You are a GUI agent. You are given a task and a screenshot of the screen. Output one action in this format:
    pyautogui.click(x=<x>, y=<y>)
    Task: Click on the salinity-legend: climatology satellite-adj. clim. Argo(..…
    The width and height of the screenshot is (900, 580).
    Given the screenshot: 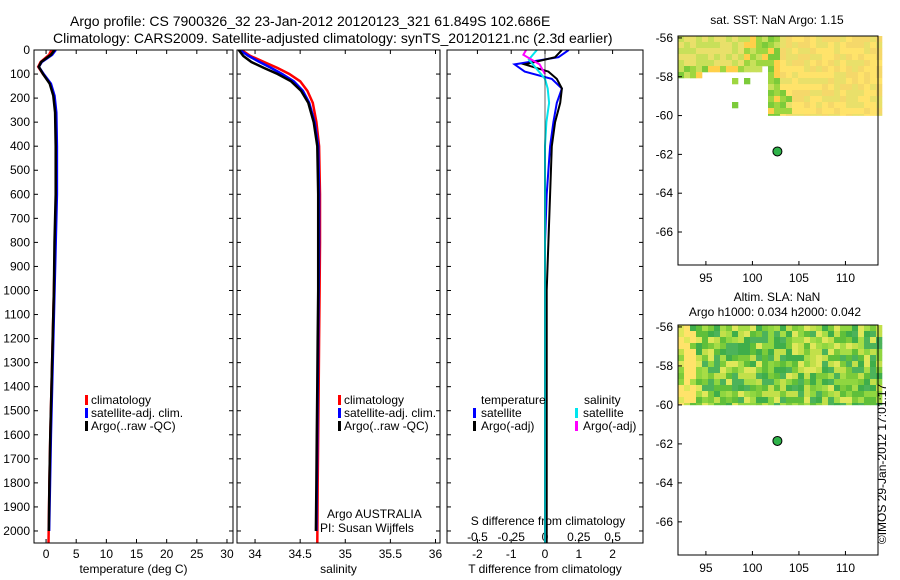 What is the action you would take?
    pyautogui.click(x=378, y=464)
    